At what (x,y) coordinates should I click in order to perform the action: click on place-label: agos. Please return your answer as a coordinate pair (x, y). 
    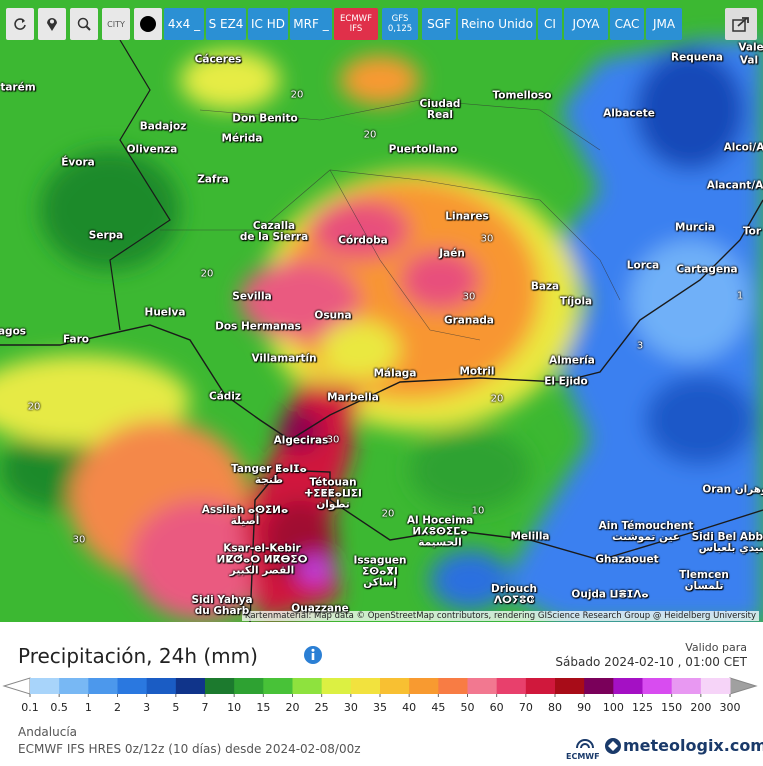
    Looking at the image, I should click on (13, 331).